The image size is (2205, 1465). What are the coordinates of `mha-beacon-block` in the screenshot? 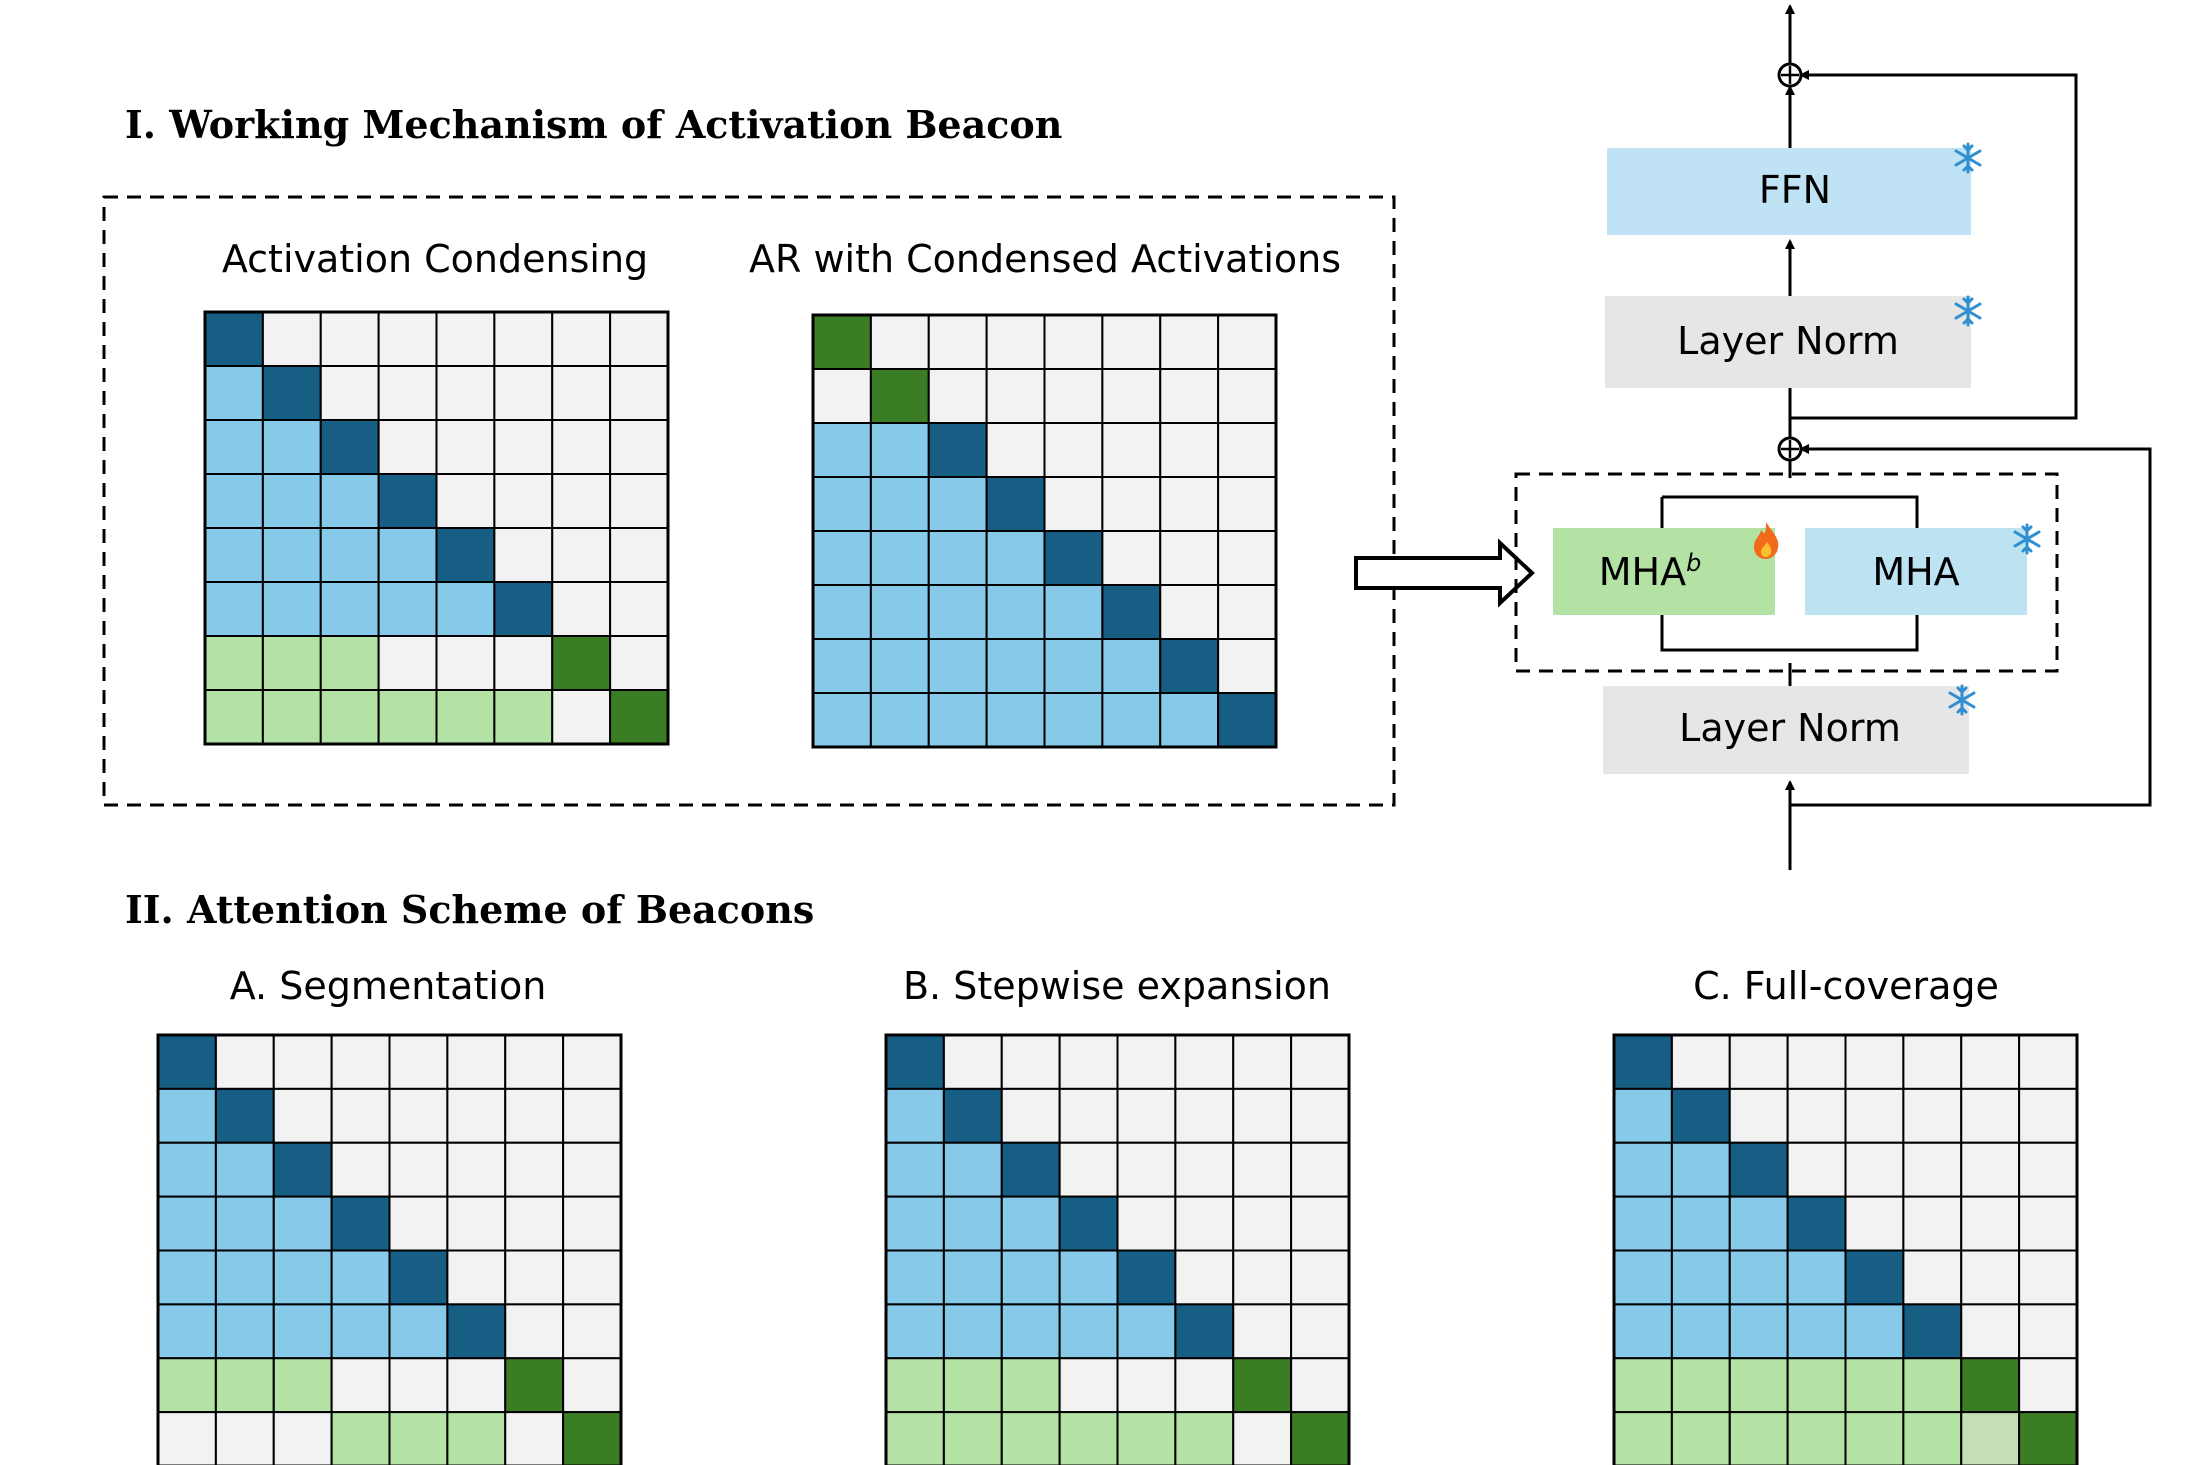 It's located at (1664, 571).